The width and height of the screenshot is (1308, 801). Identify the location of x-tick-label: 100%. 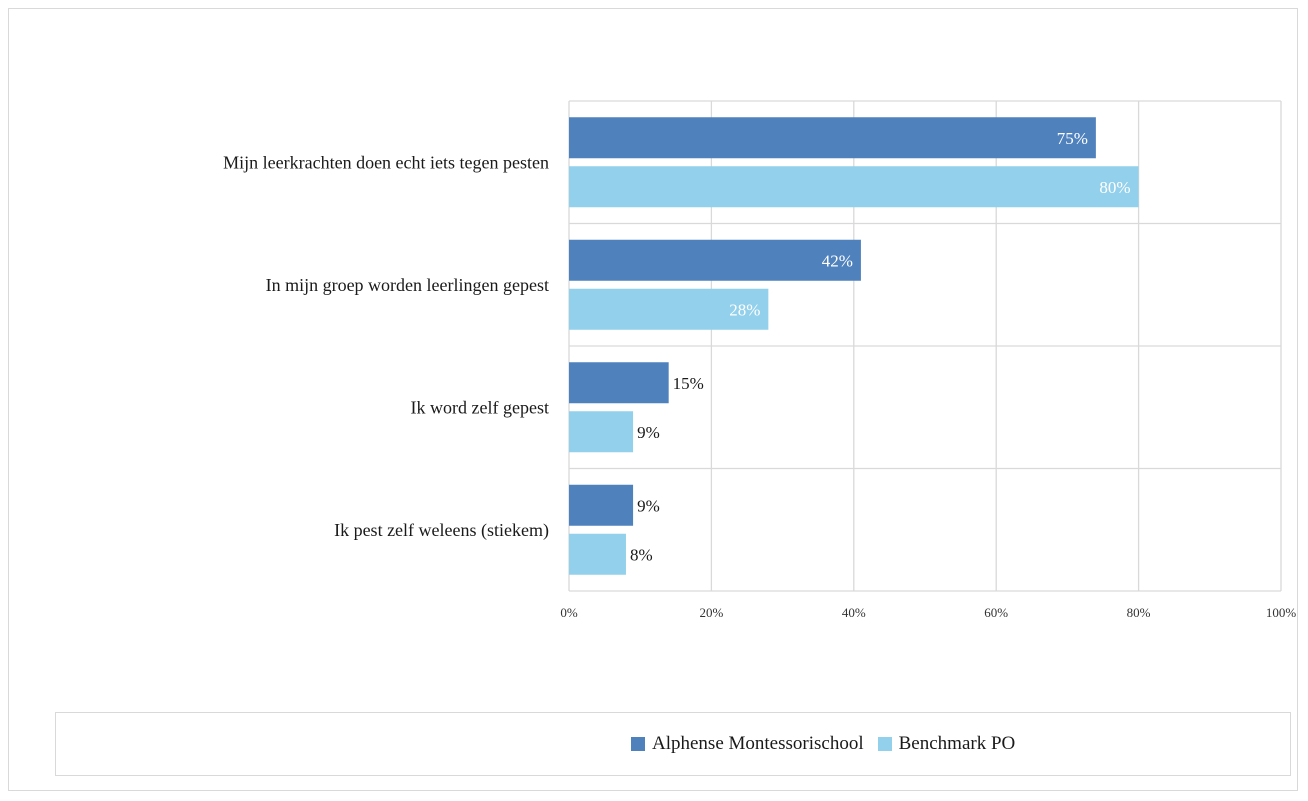
(1281, 612).